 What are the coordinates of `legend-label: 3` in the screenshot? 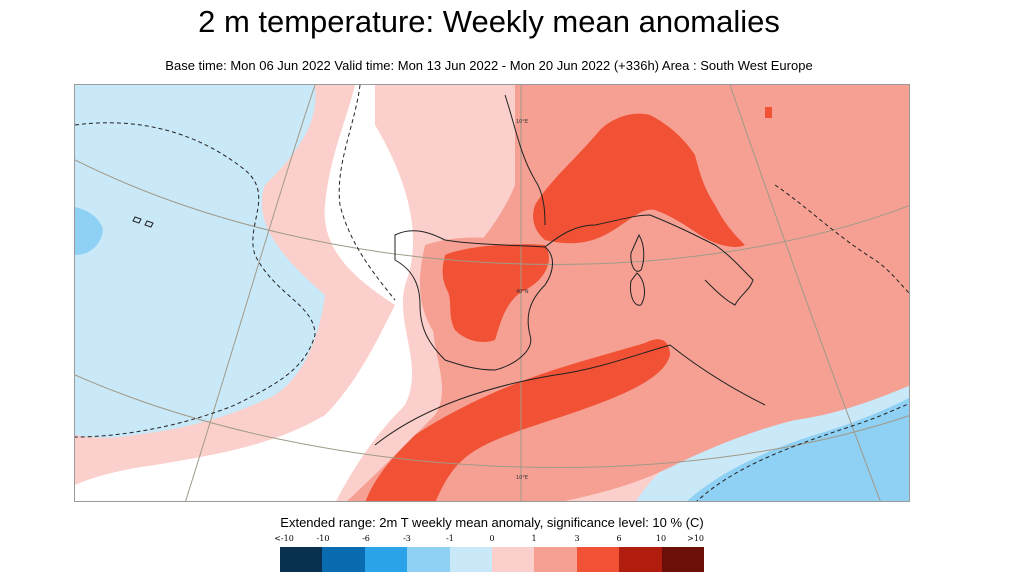 It's located at (577, 538).